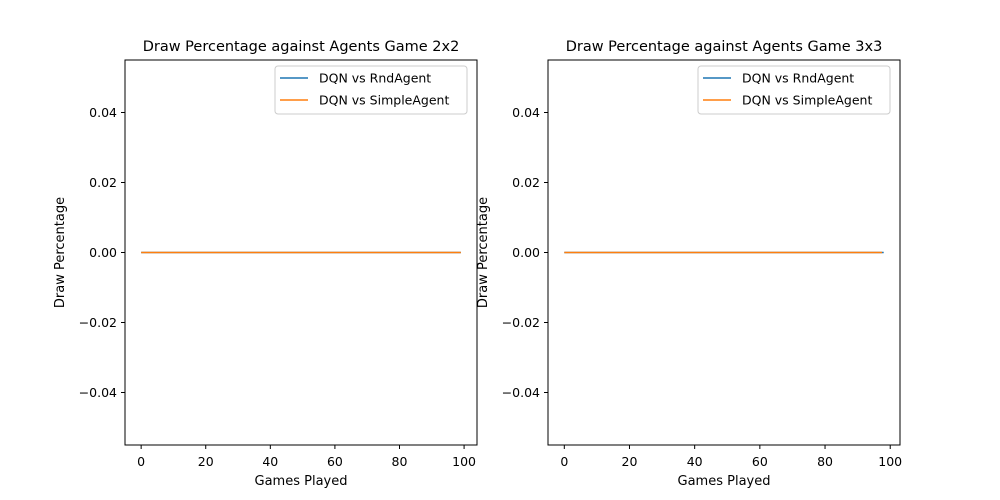 The height and width of the screenshot is (500, 1000). I want to click on chart-title: Draw Percentage against Agents Game 2x2, so click(301, 47).